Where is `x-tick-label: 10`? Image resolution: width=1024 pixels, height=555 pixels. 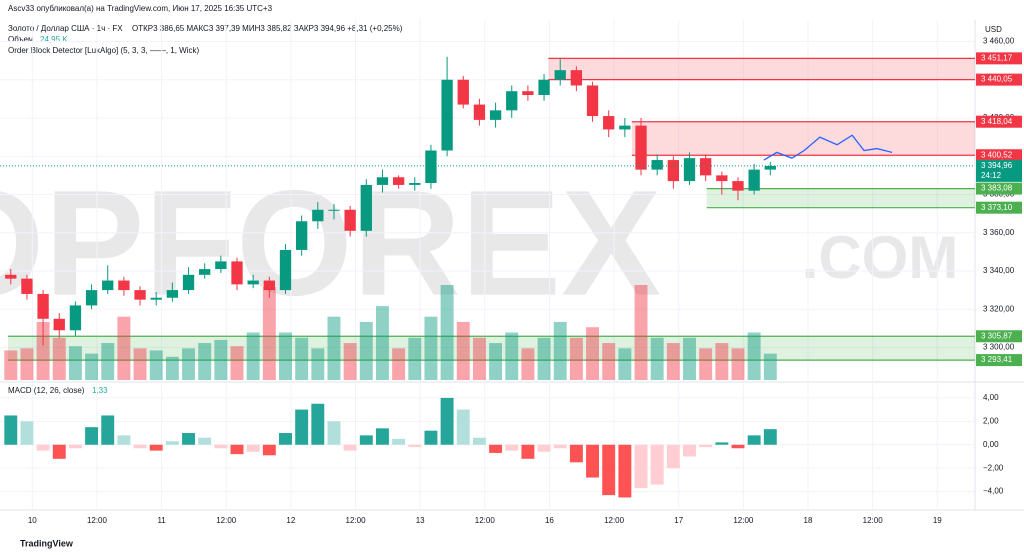 x-tick-label: 10 is located at coordinates (32, 520).